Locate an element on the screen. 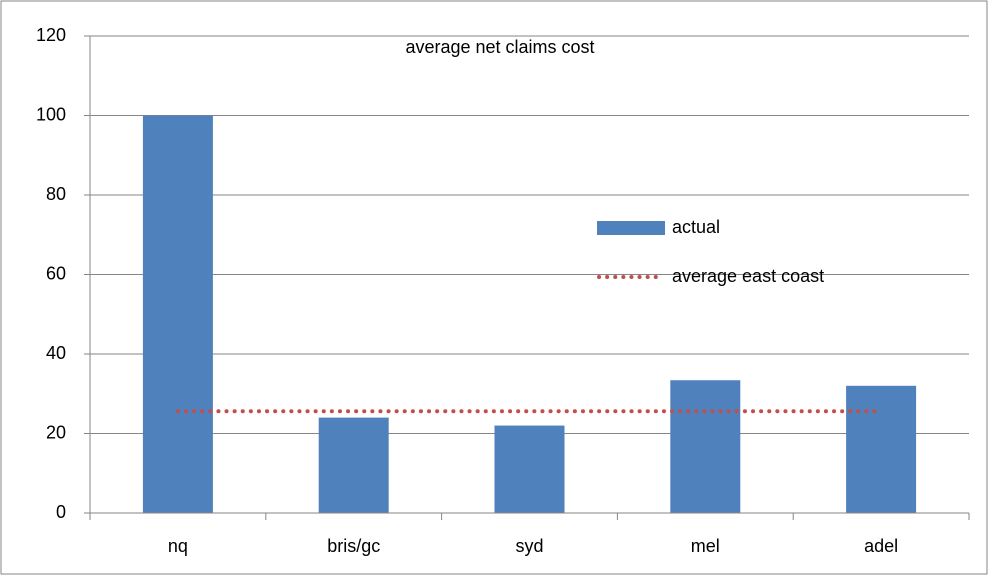  x-tick-label: adel is located at coordinates (881, 546).